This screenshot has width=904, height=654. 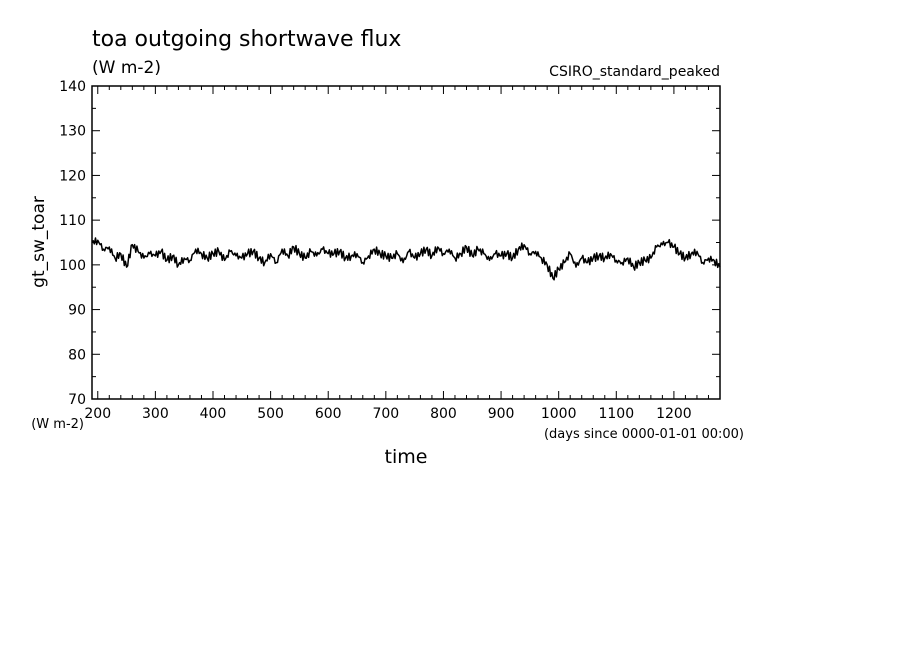 I want to click on y-tick-label: 90, so click(x=77, y=311).